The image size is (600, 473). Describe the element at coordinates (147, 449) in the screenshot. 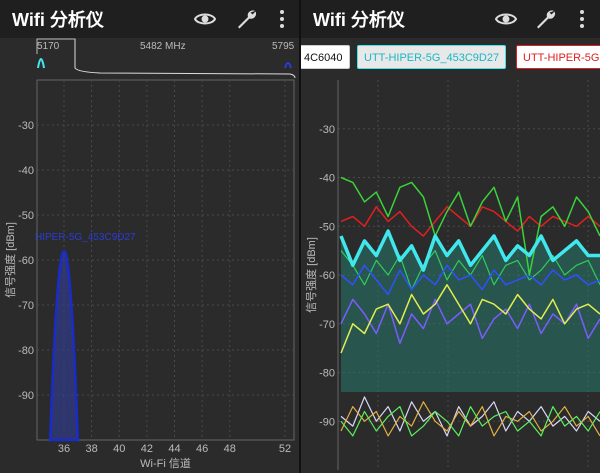

I see `x-tick-label: 42` at that location.